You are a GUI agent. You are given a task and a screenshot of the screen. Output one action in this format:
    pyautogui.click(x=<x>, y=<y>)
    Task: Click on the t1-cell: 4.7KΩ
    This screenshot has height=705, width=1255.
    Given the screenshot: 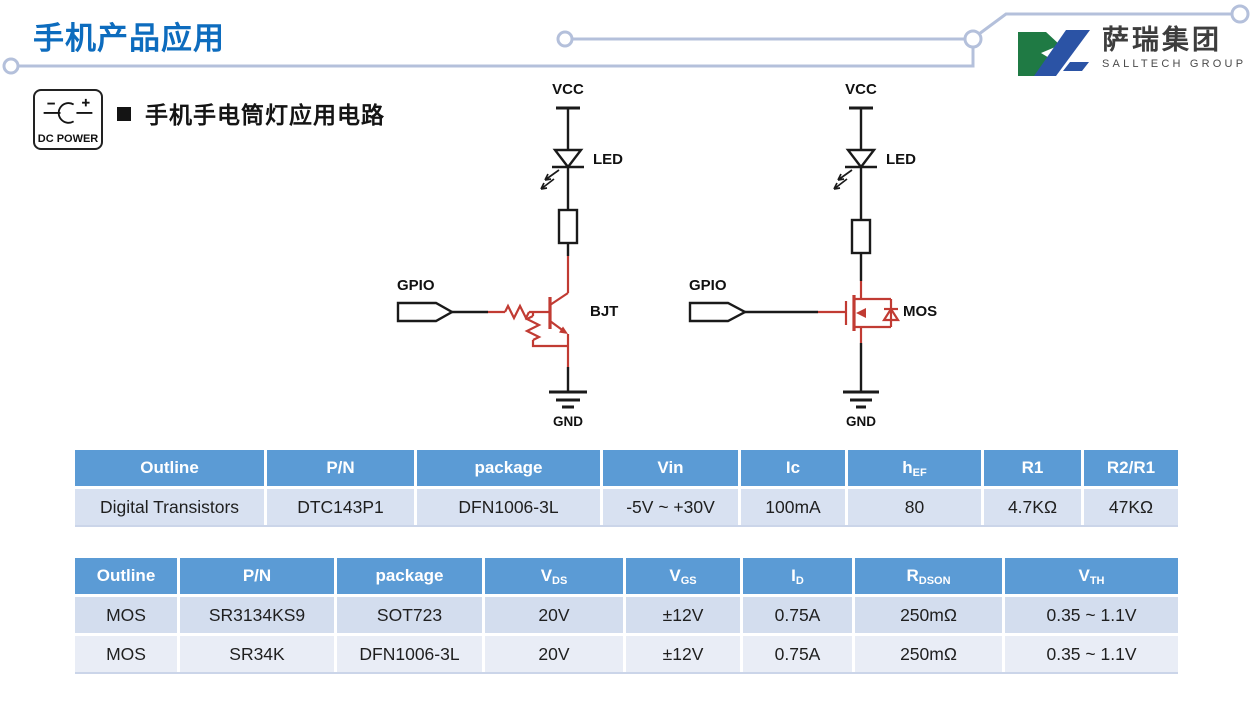 What is the action you would take?
    pyautogui.click(x=1032, y=507)
    